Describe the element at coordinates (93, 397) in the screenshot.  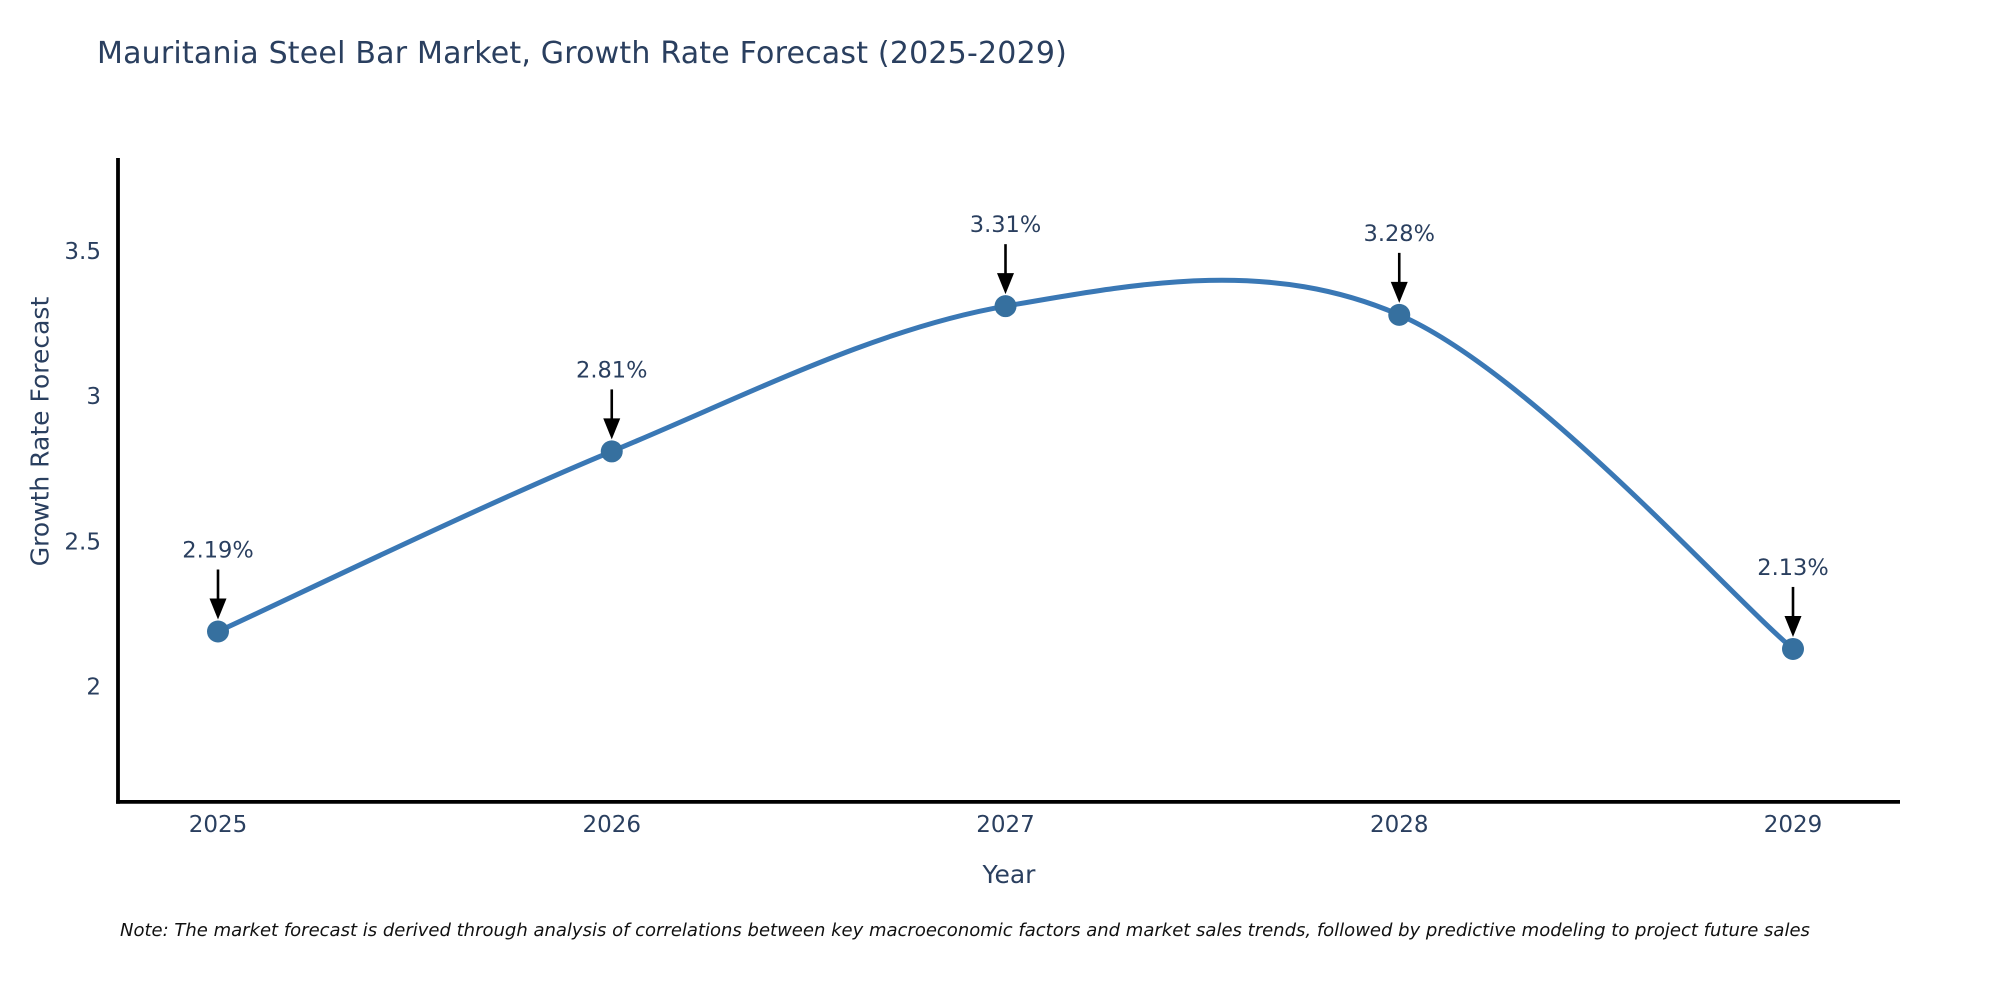
I see `y-tick-label: 3` at that location.